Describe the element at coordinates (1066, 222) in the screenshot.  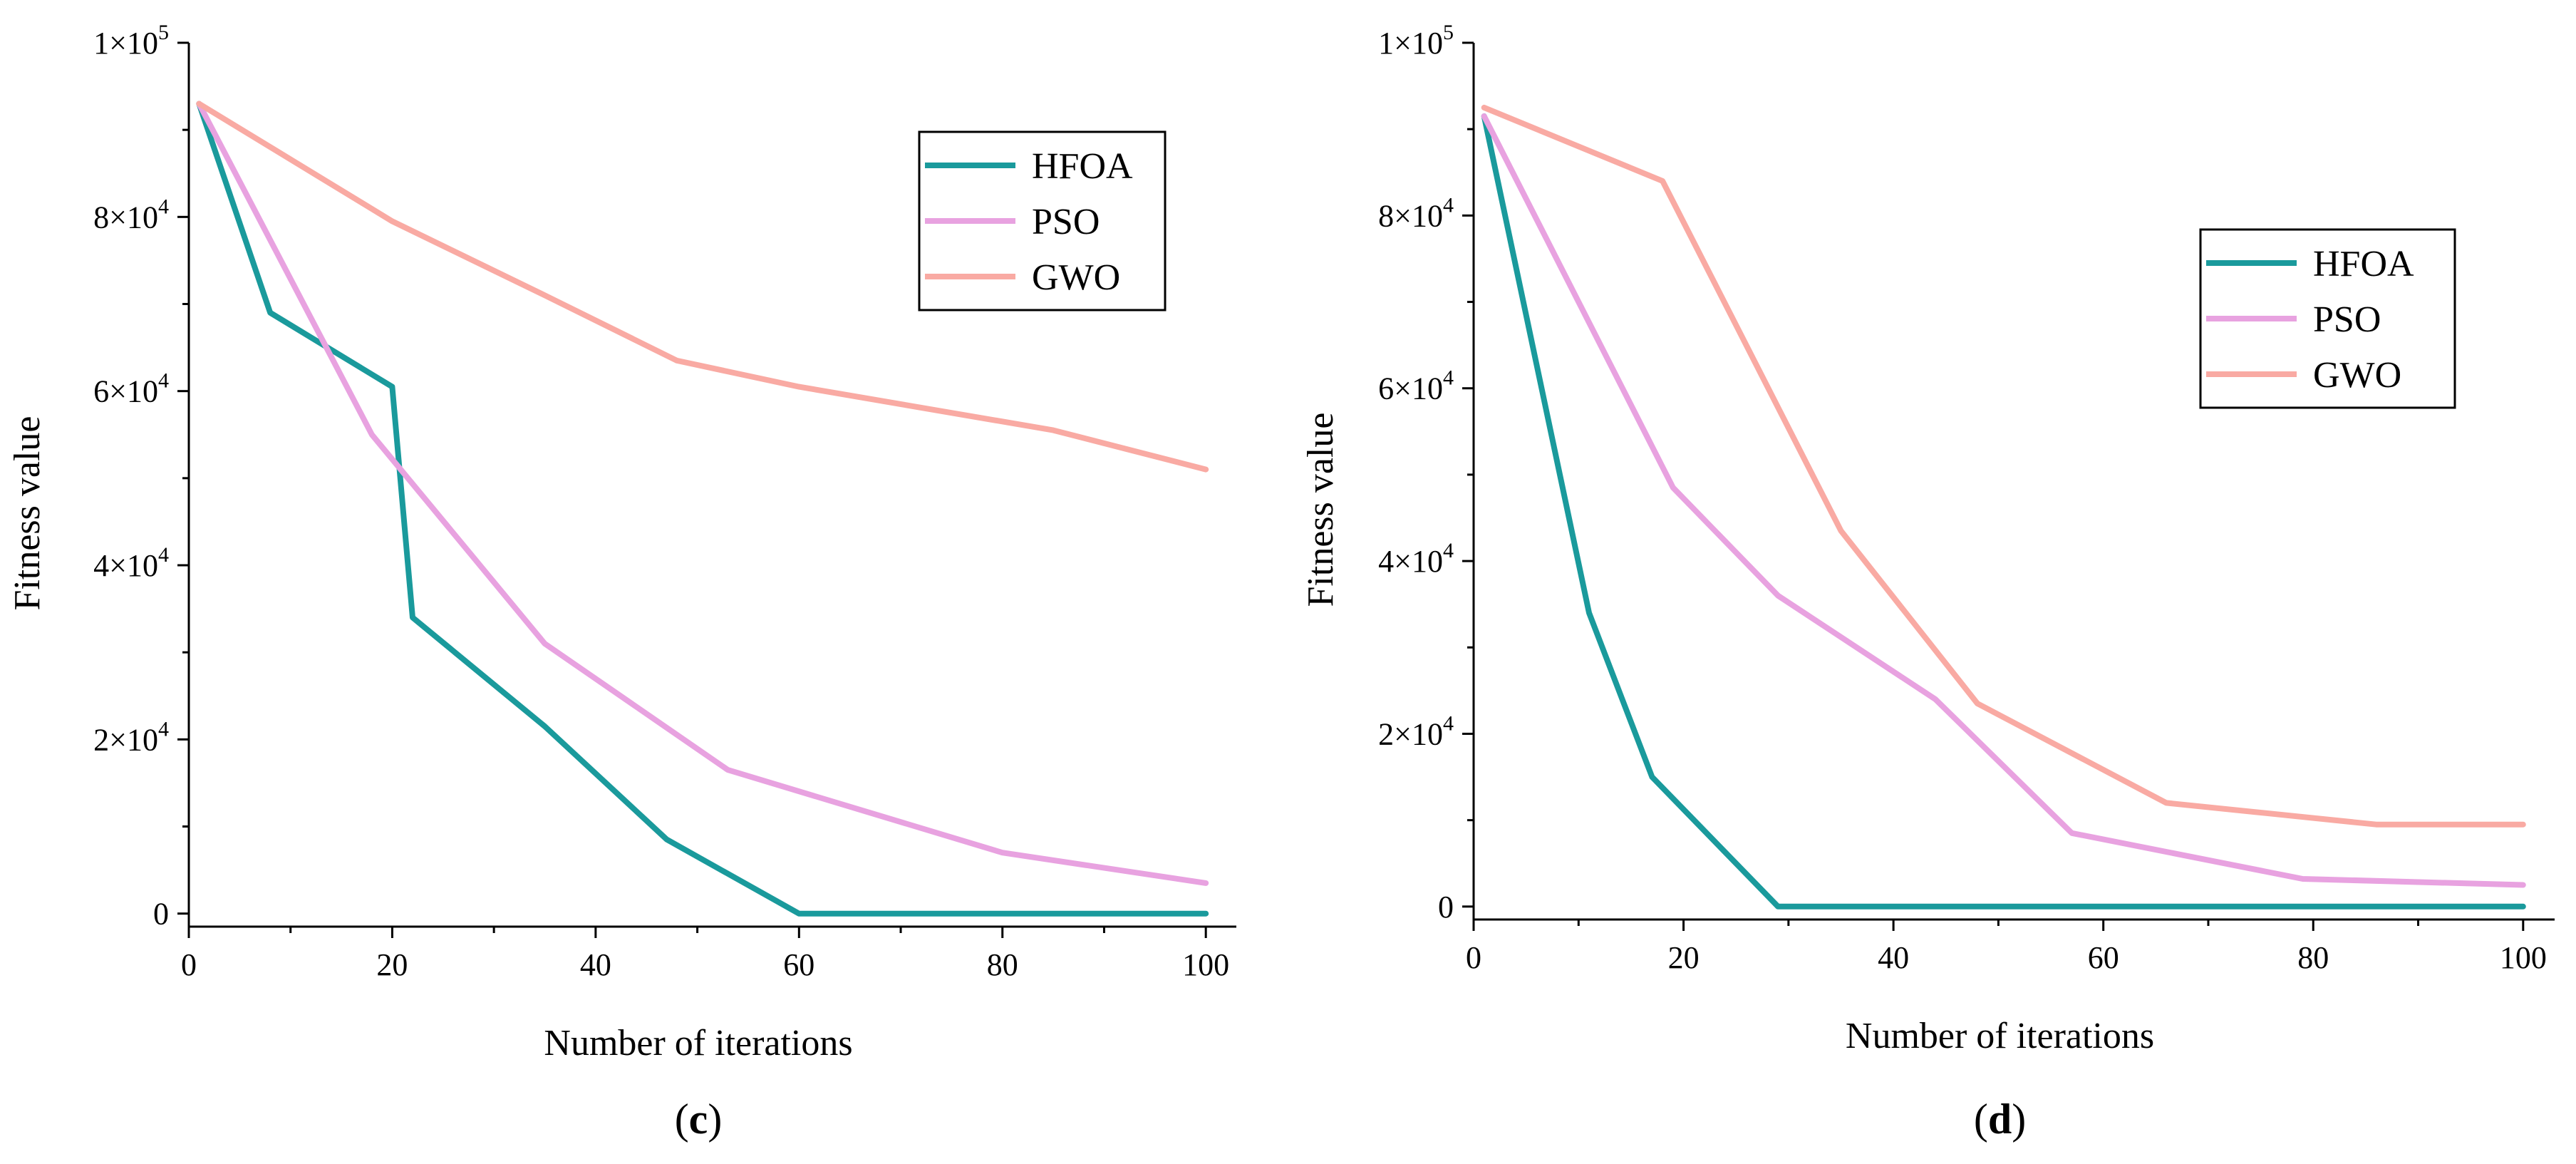
I see `legend-label-pso-c: PSO` at that location.